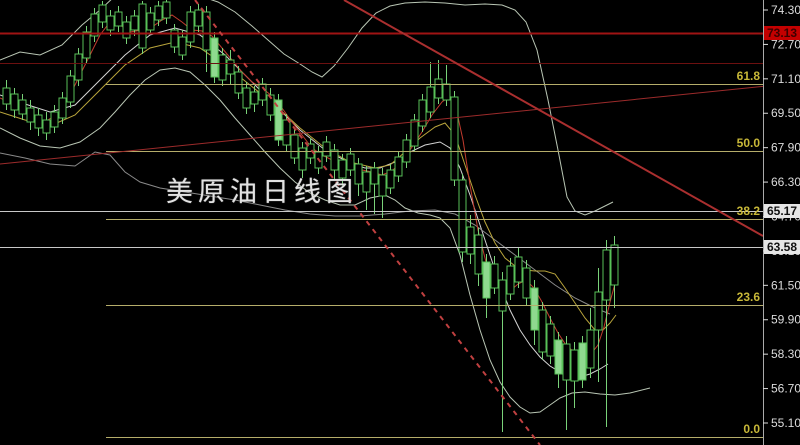  What do you see at coordinates (785, 285) in the screenshot?
I see `price-tick-label: 61.50` at bounding box center [785, 285].